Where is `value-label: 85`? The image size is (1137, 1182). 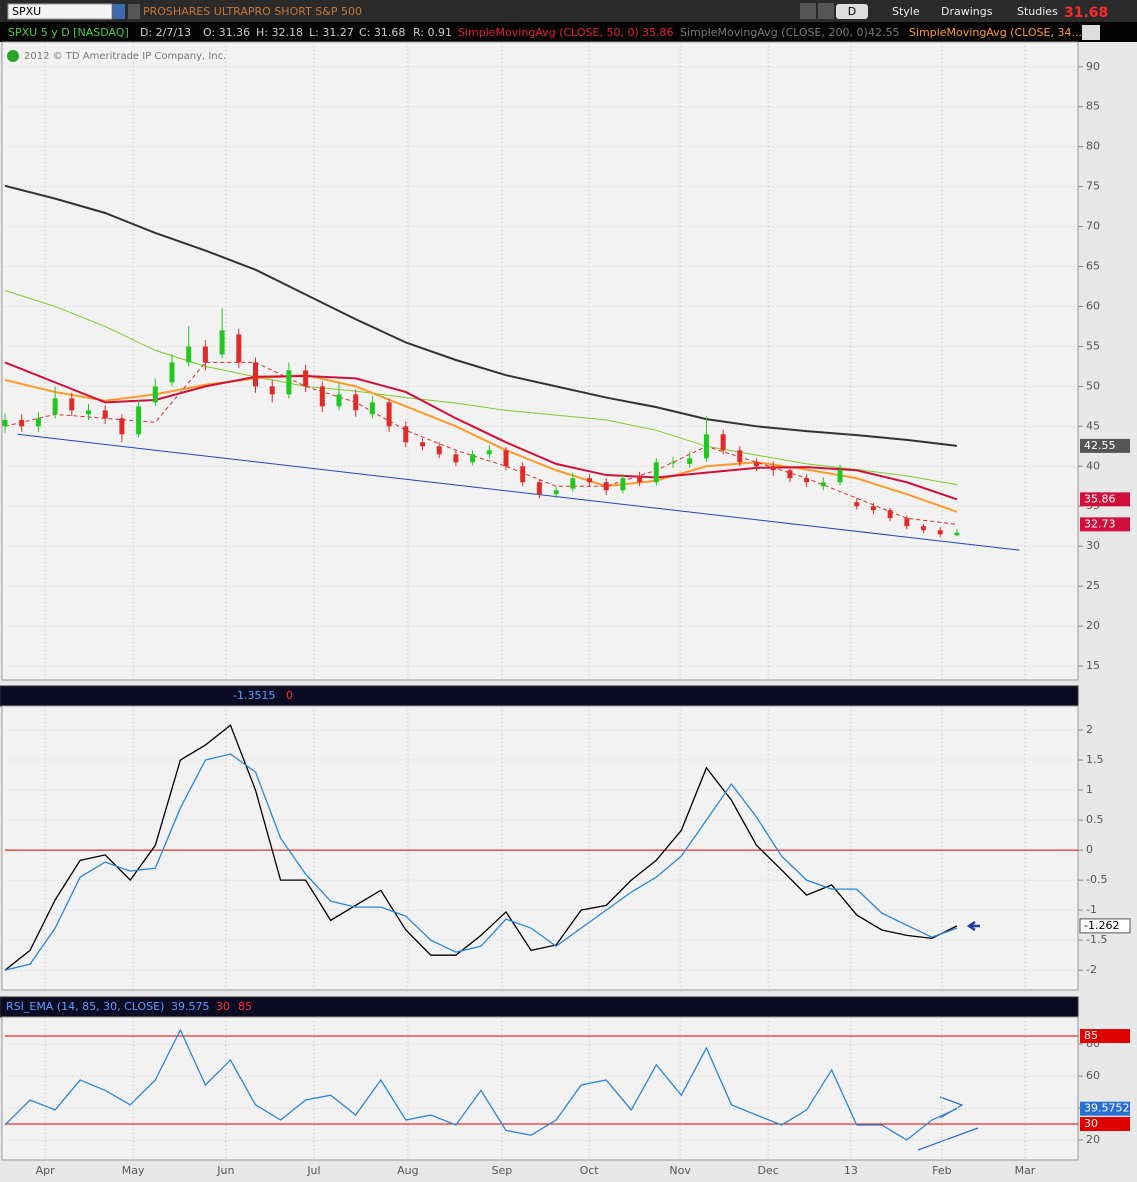 value-label: 85 is located at coordinates (1091, 1035).